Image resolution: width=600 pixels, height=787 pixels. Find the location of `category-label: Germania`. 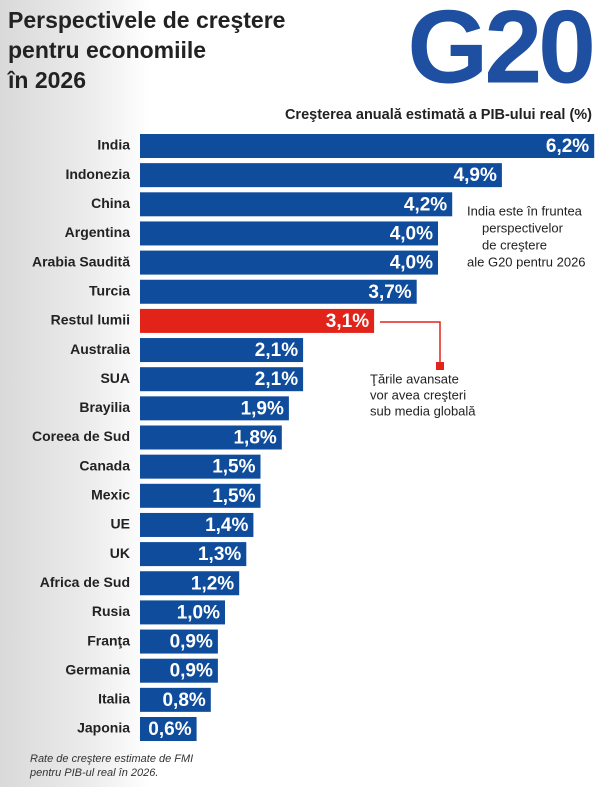

category-label: Germania is located at coordinates (97, 669).